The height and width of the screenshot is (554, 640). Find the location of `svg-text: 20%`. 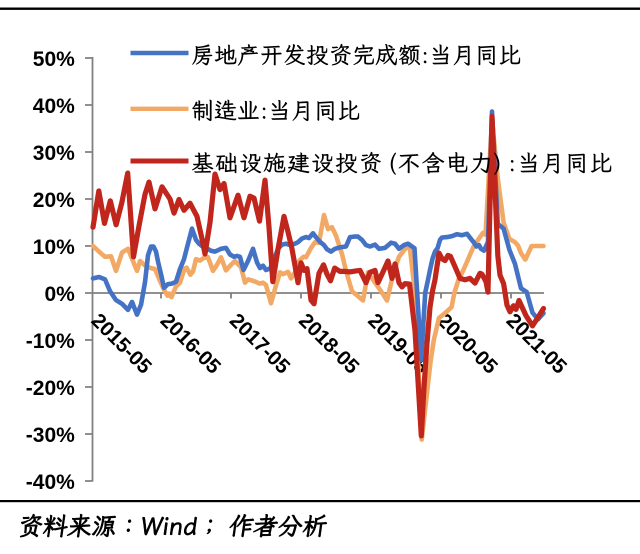

svg-text: 20% is located at coordinates (54, 200).